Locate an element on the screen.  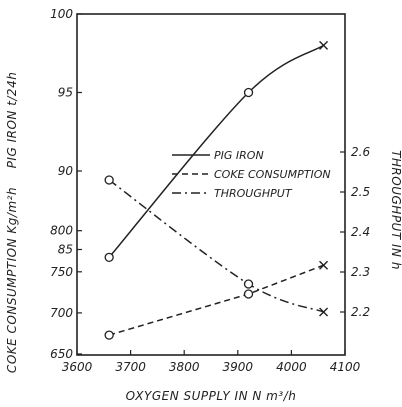
y-tick-label-coke: 700 is located at coordinates (61, 313).